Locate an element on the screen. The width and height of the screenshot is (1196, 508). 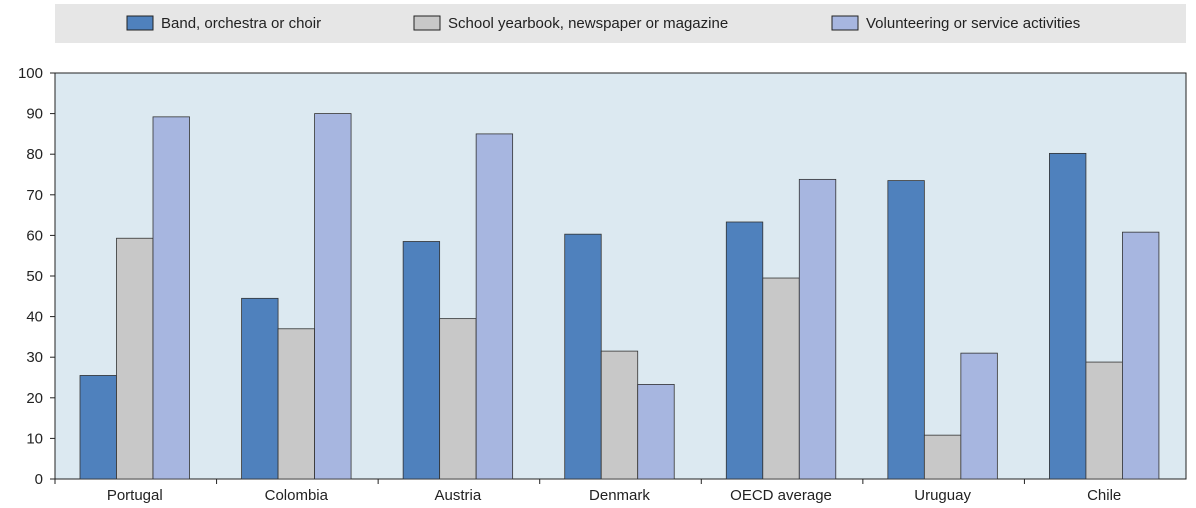
y-tick-label: 50 is located at coordinates (34, 276).